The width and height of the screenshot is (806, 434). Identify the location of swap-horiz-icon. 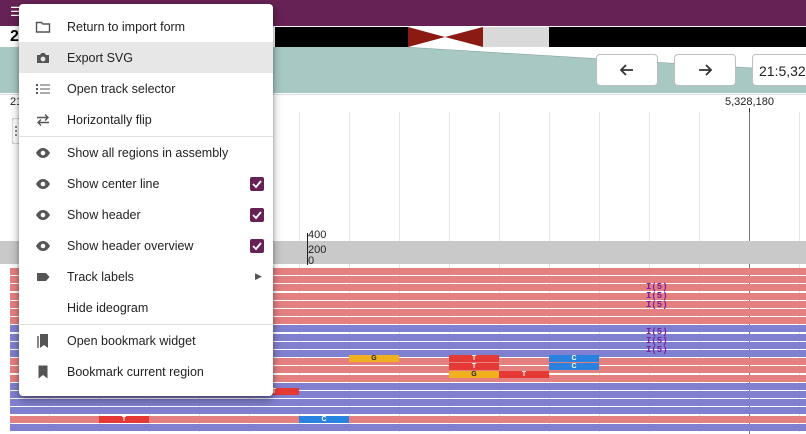
(43, 120).